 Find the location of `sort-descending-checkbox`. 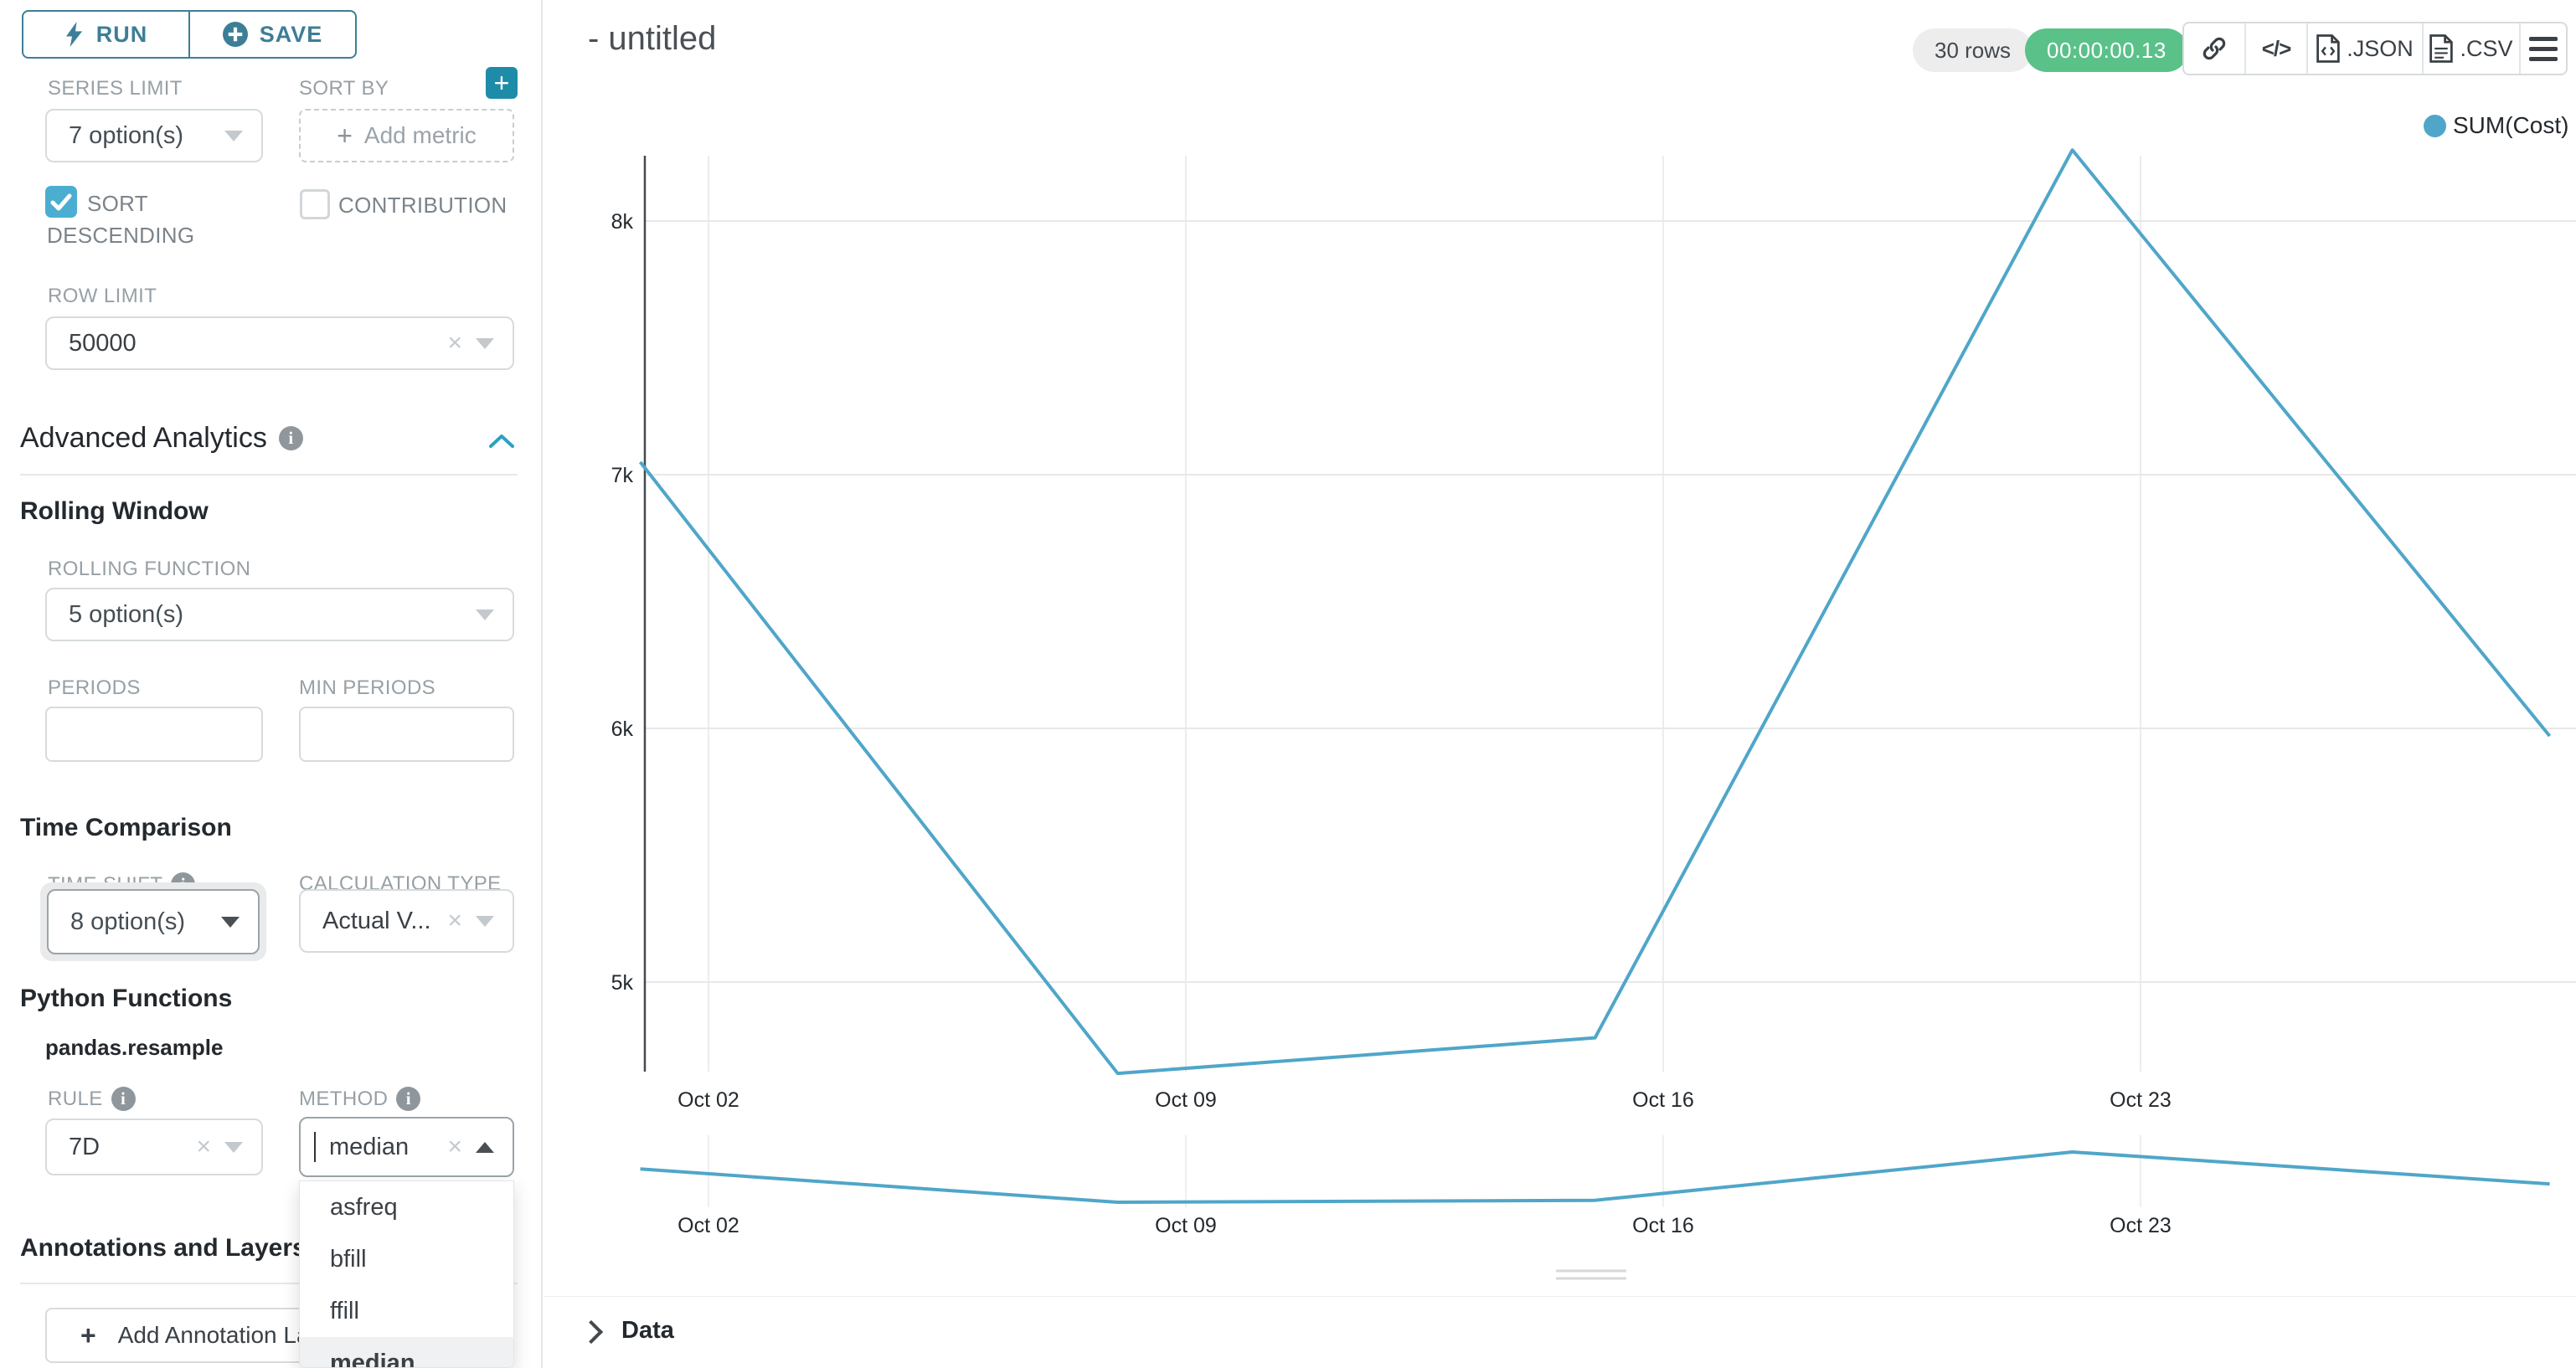

sort-descending-checkbox is located at coordinates (61, 202).